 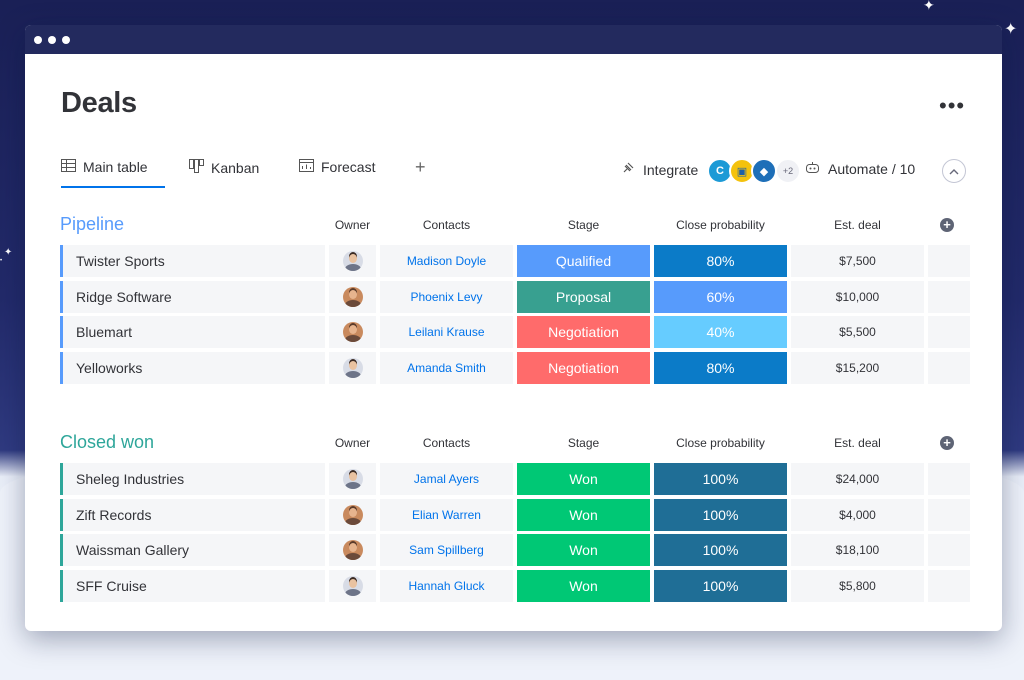 I want to click on item-name: Sheleg Industries, so click(x=192, y=479).